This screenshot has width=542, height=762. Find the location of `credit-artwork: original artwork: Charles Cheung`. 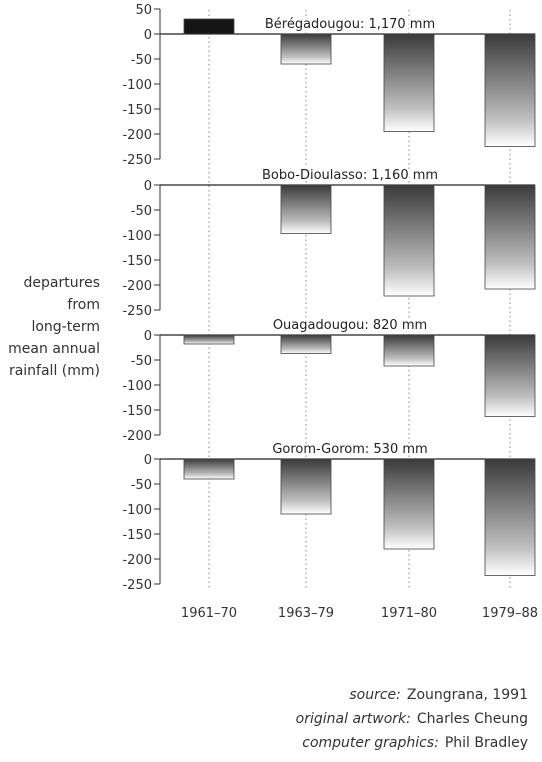

credit-artwork: original artwork: Charles Cheung is located at coordinates (412, 719).